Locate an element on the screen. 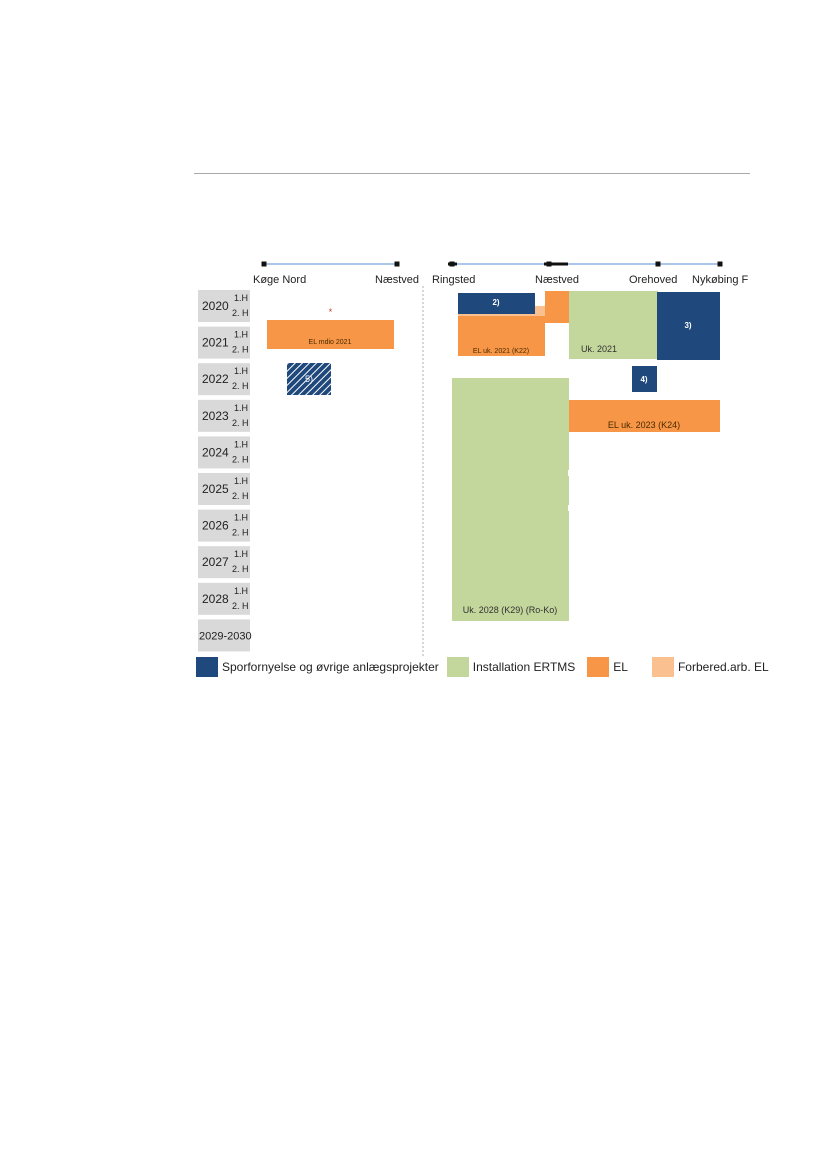  year-label: 2029-2030 is located at coordinates (225, 636).